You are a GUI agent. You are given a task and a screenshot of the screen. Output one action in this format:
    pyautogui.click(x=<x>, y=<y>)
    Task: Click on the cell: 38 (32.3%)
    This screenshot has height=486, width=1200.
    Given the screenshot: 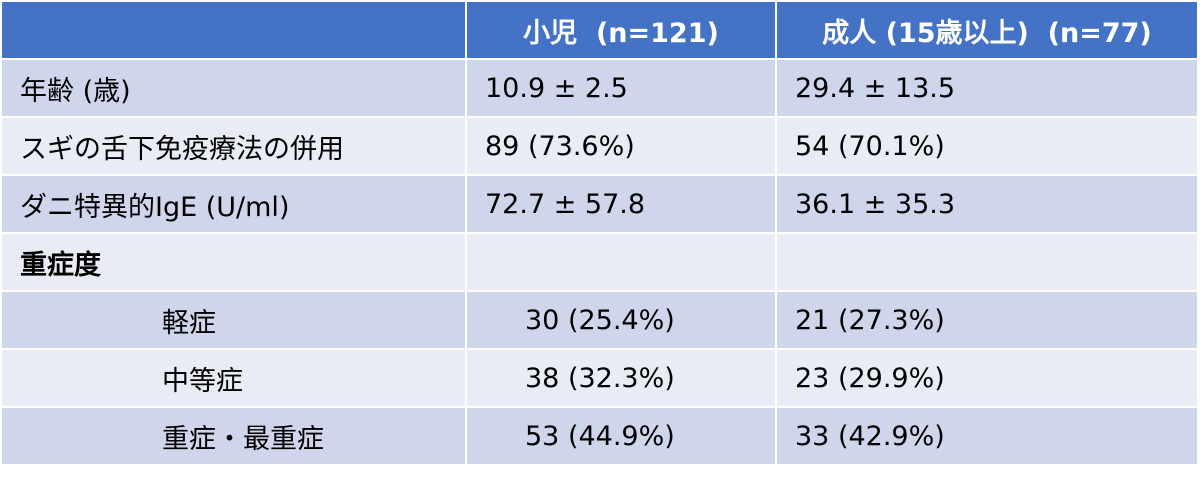 What is the action you would take?
    pyautogui.click(x=621, y=378)
    